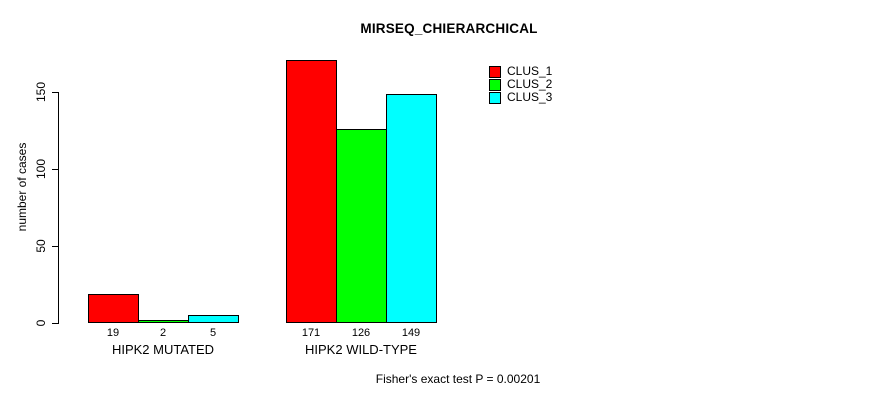  What do you see at coordinates (361, 349) in the screenshot?
I see `x-axis-group-label: HIPK2 WILD-TYPE` at bounding box center [361, 349].